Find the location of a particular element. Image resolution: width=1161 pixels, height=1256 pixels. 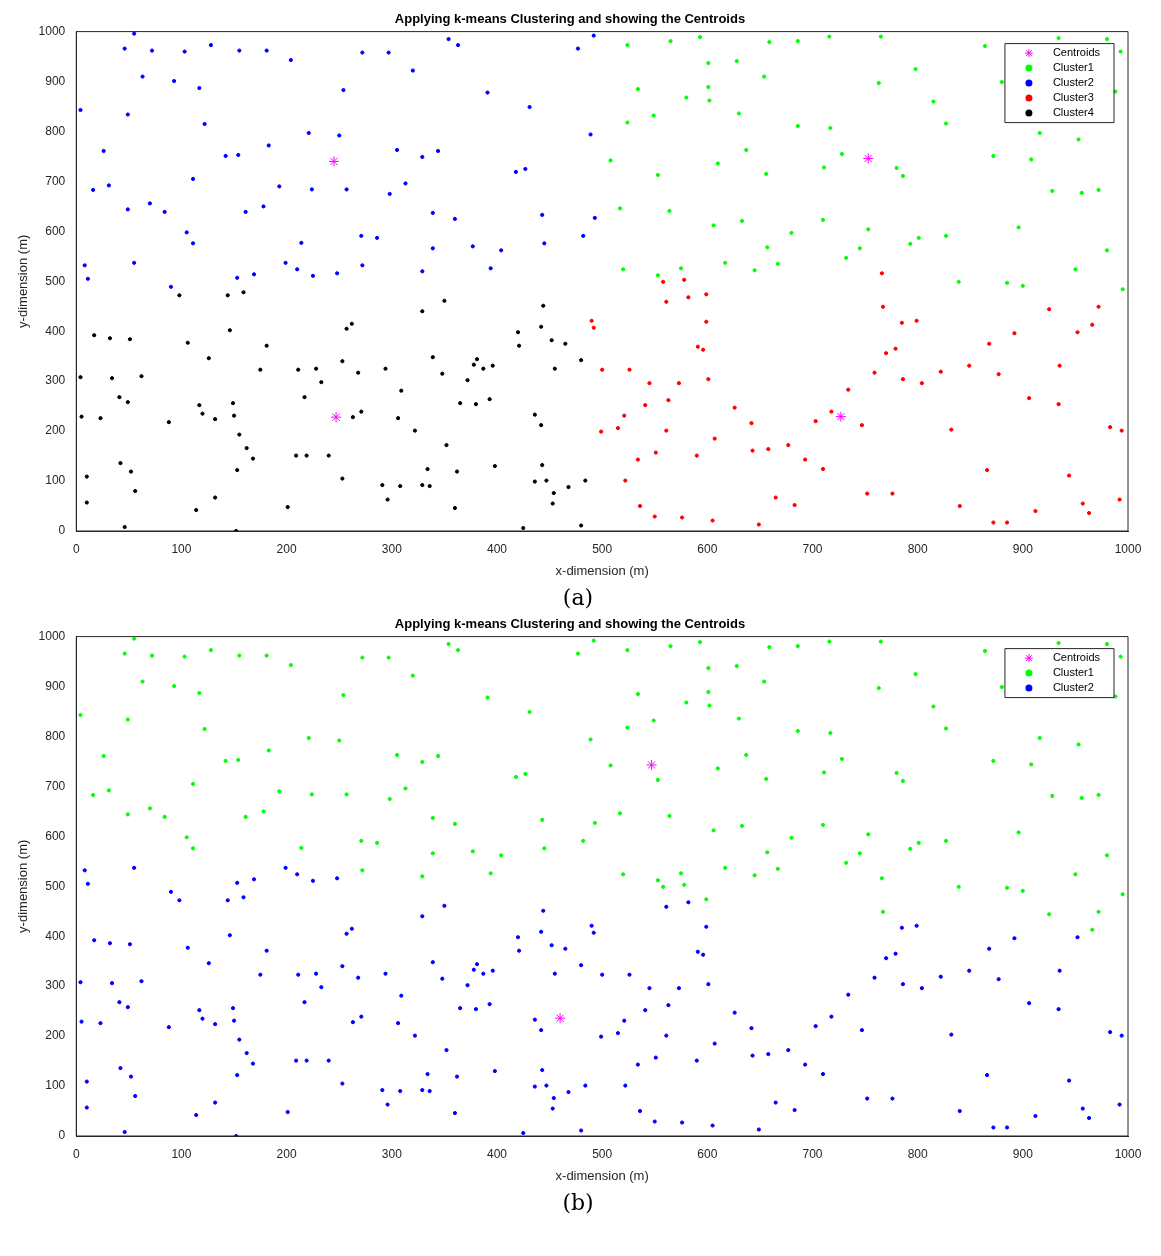

legend-label: Cluster3 is located at coordinates (1073, 97).